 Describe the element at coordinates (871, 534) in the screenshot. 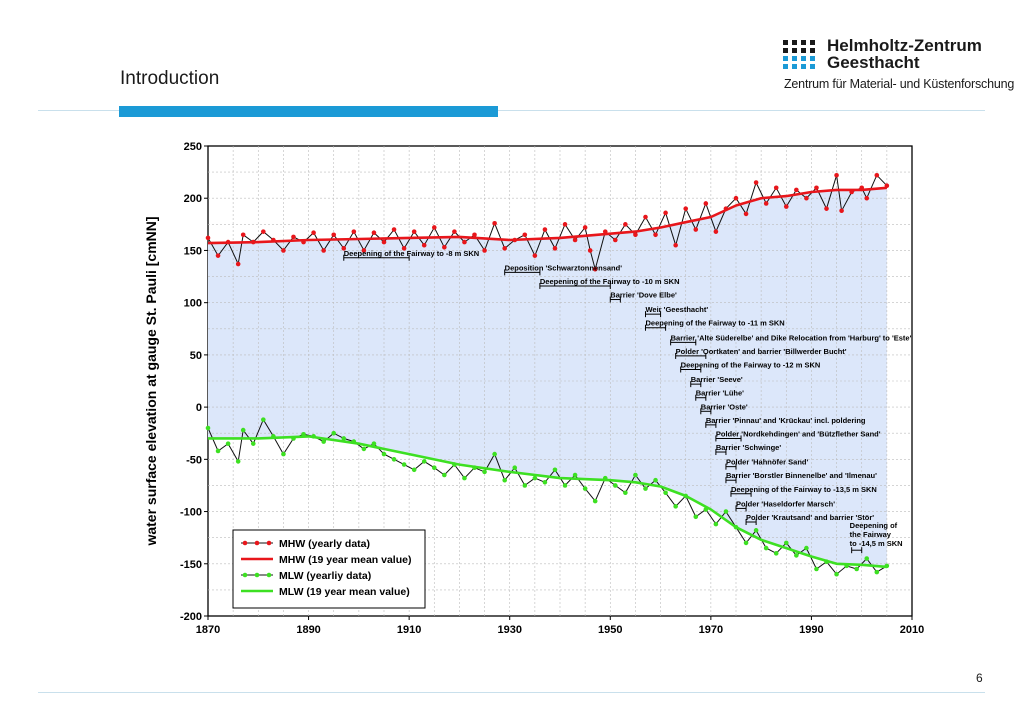

I see `event-label: the Fairway` at that location.